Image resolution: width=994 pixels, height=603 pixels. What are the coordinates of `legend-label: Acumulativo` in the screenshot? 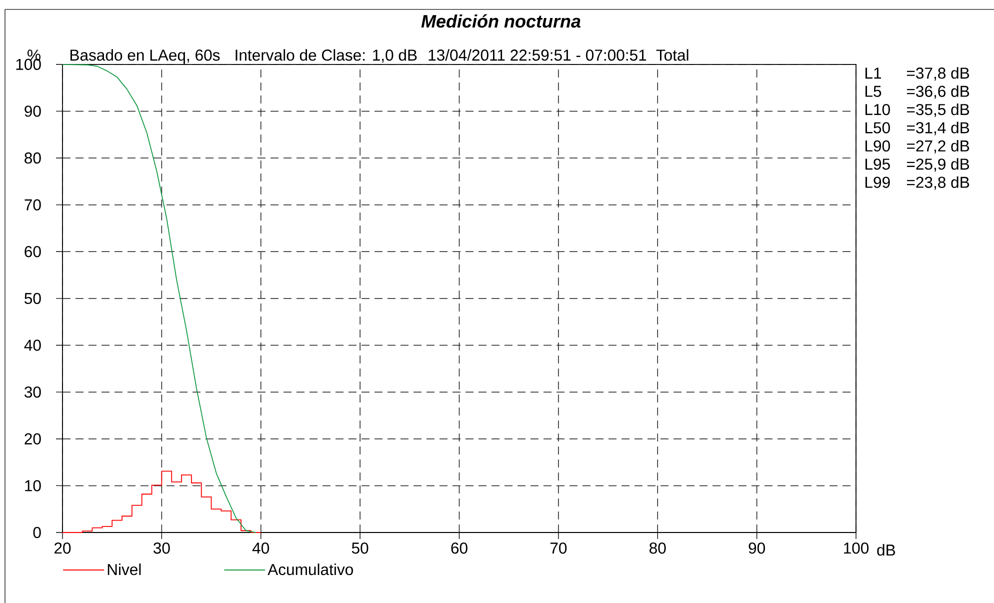 It's located at (310, 570).